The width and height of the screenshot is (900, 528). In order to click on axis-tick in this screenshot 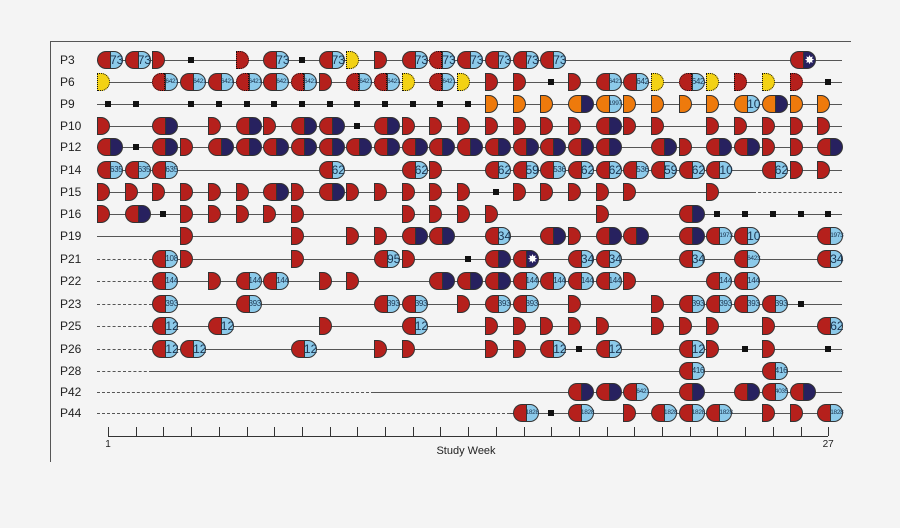, I will do `click(108, 431)`.